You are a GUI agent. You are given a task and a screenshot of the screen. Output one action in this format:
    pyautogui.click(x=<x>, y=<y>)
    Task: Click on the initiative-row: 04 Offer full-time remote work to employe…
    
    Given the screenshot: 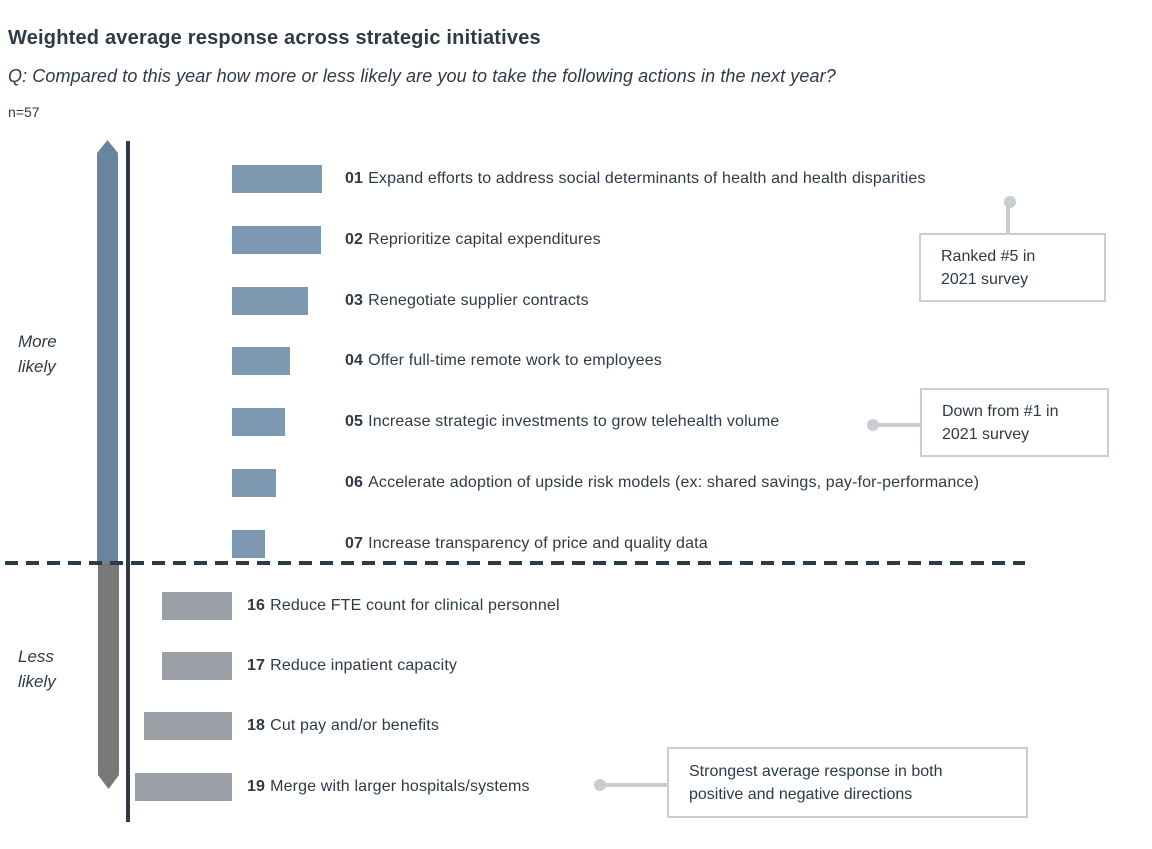 What is the action you would take?
    pyautogui.click(x=576, y=361)
    